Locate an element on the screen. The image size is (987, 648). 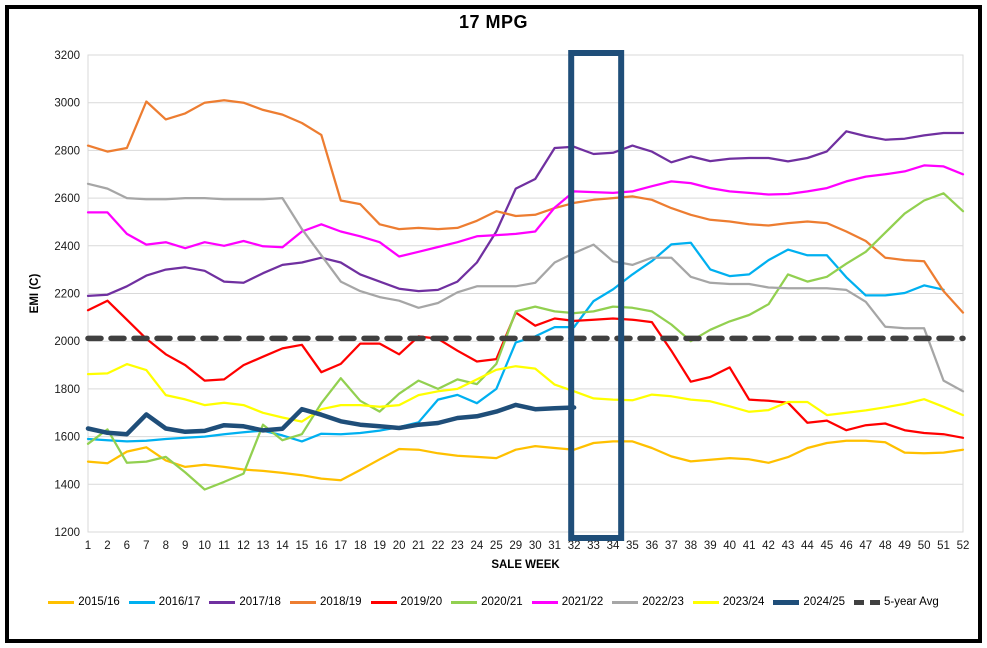
legend-label: 2021/22 is located at coordinates (582, 602).